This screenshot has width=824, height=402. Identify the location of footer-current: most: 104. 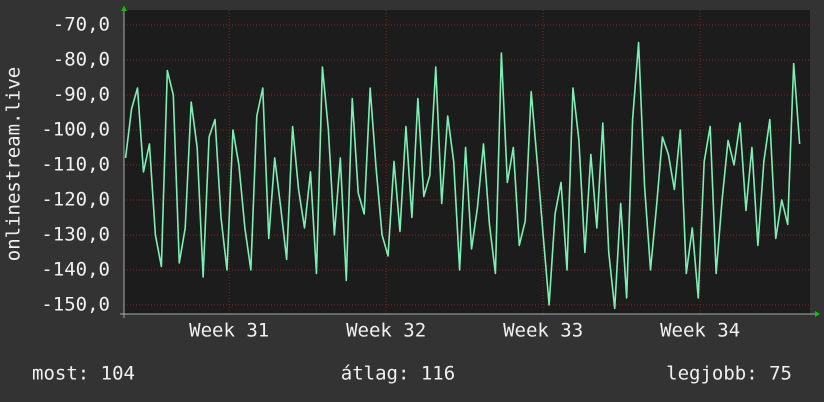
(83, 374).